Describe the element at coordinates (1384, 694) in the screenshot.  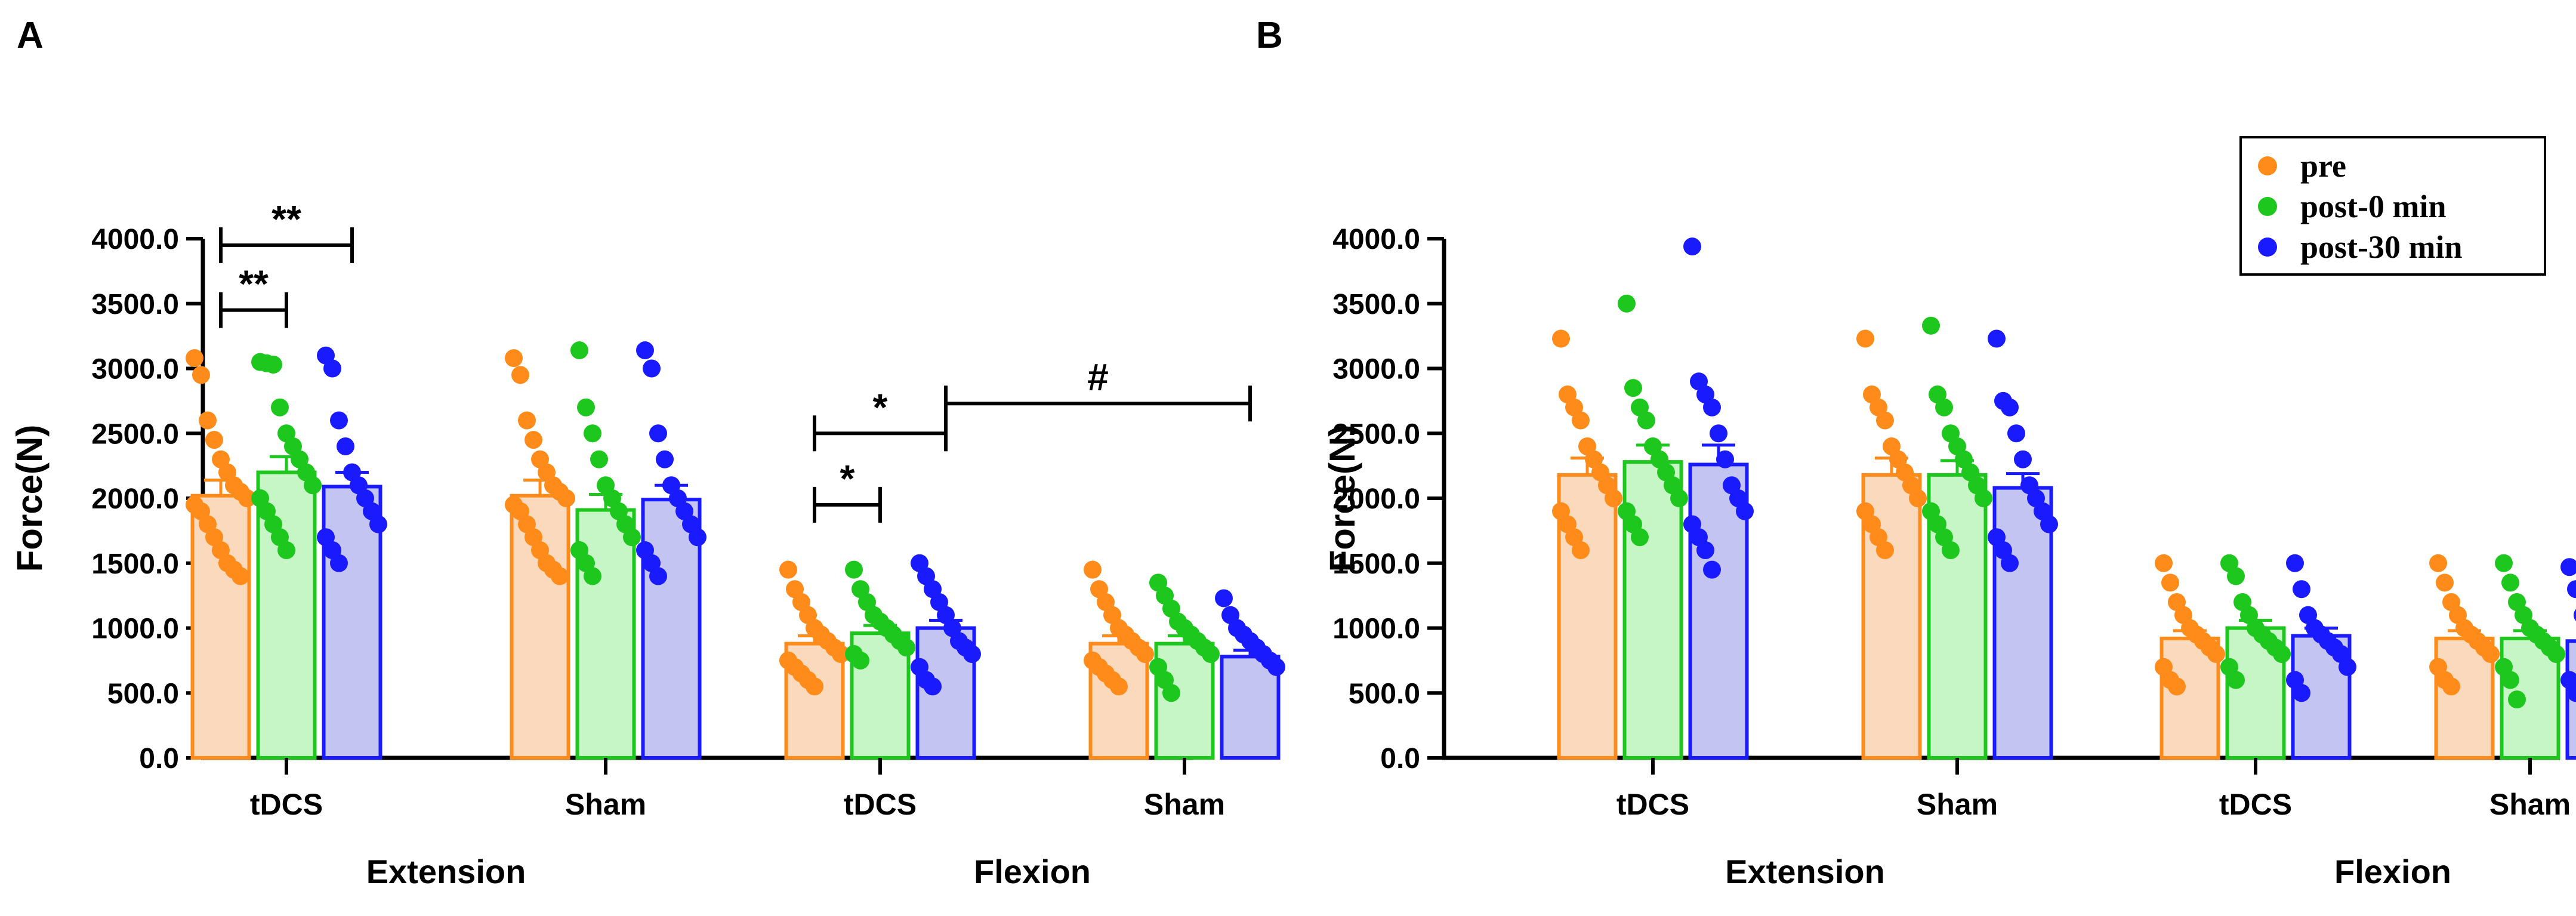
I see `panel-b-y-tick-label: 500.0` at that location.